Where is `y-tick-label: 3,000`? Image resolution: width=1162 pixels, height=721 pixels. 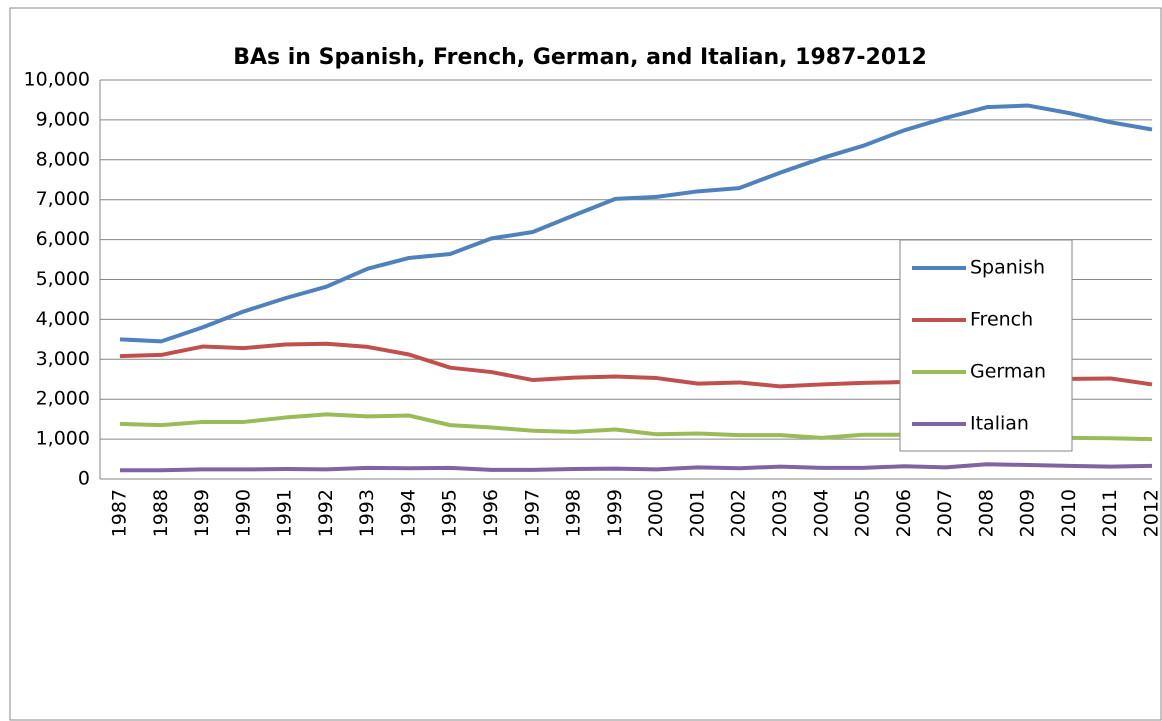 y-tick-label: 3,000 is located at coordinates (63, 359).